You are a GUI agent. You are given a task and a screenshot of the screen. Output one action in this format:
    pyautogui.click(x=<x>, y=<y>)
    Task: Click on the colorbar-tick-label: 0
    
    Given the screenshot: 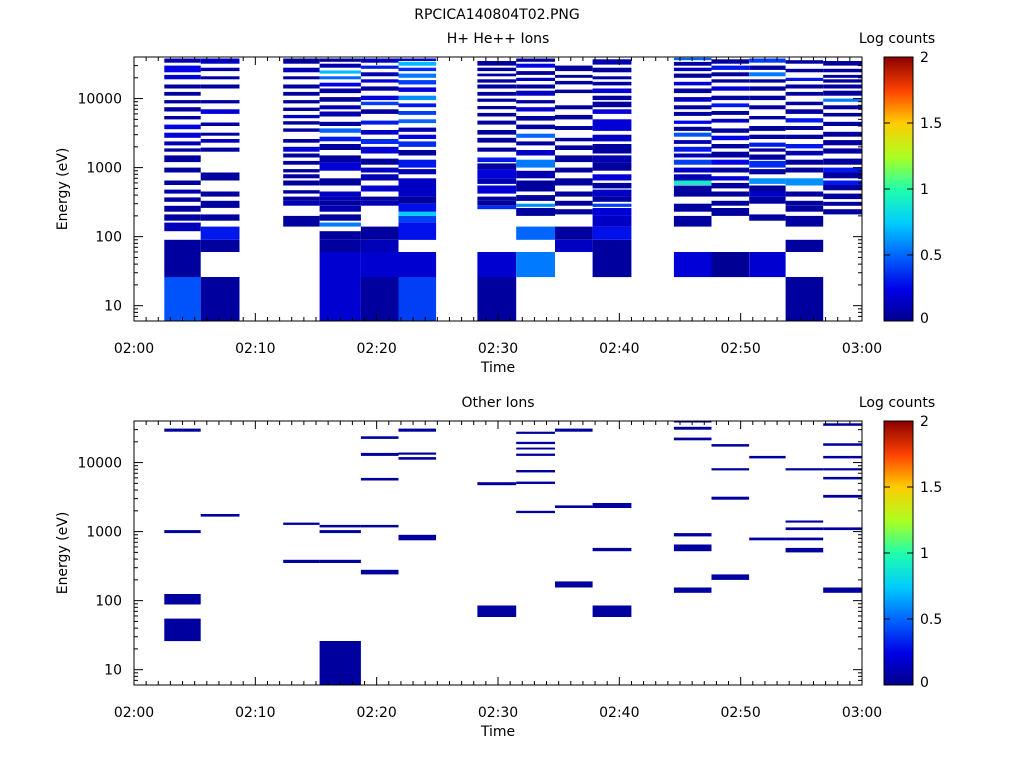 What is the action you would take?
    pyautogui.click(x=924, y=683)
    